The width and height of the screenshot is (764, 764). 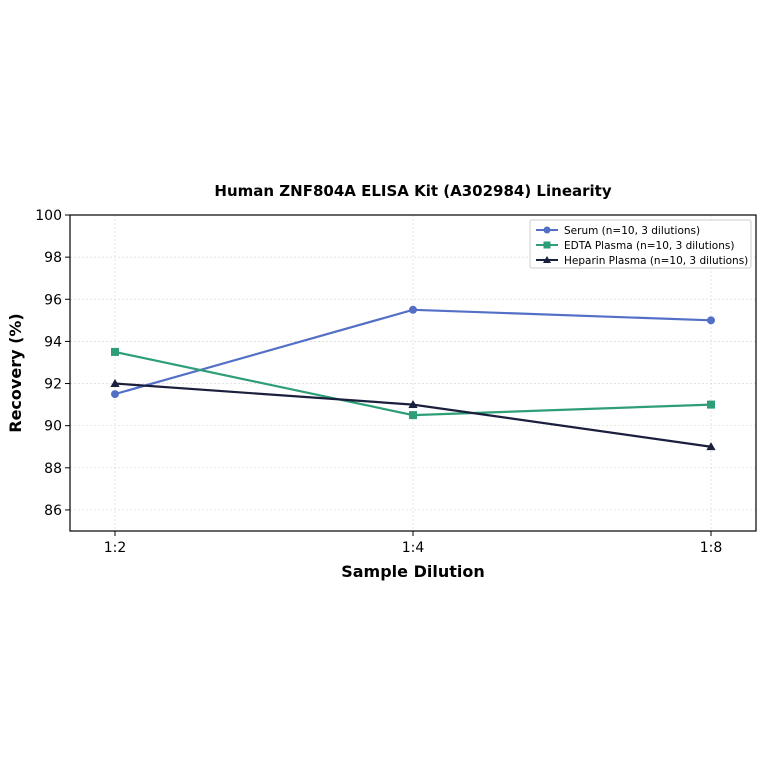 I want to click on y-tick-label: 90, so click(x=53, y=427).